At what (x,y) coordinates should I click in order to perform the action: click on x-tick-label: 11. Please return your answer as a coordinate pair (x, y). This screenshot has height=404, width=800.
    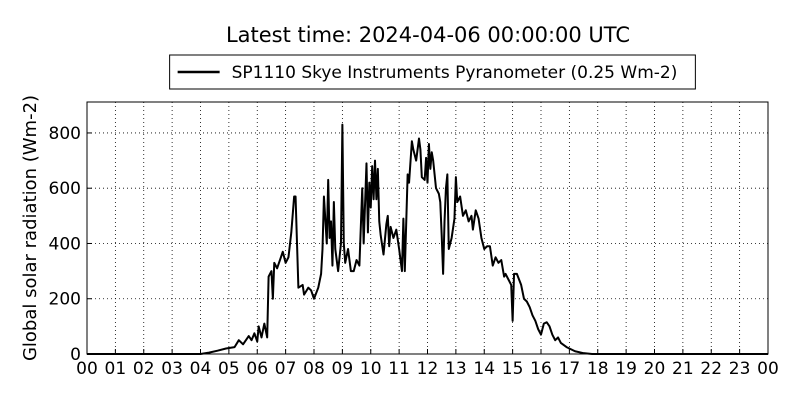
    Looking at the image, I should click on (399, 369).